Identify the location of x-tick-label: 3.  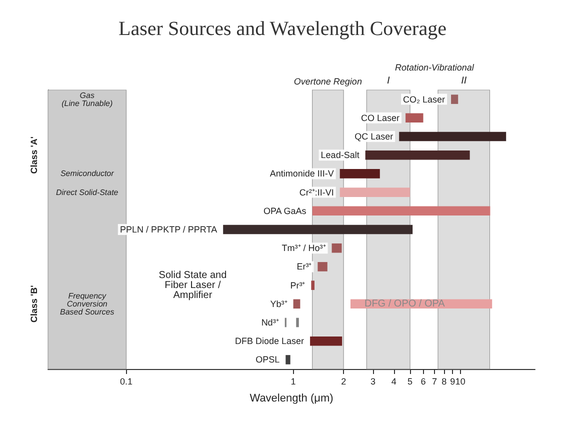
(373, 381).